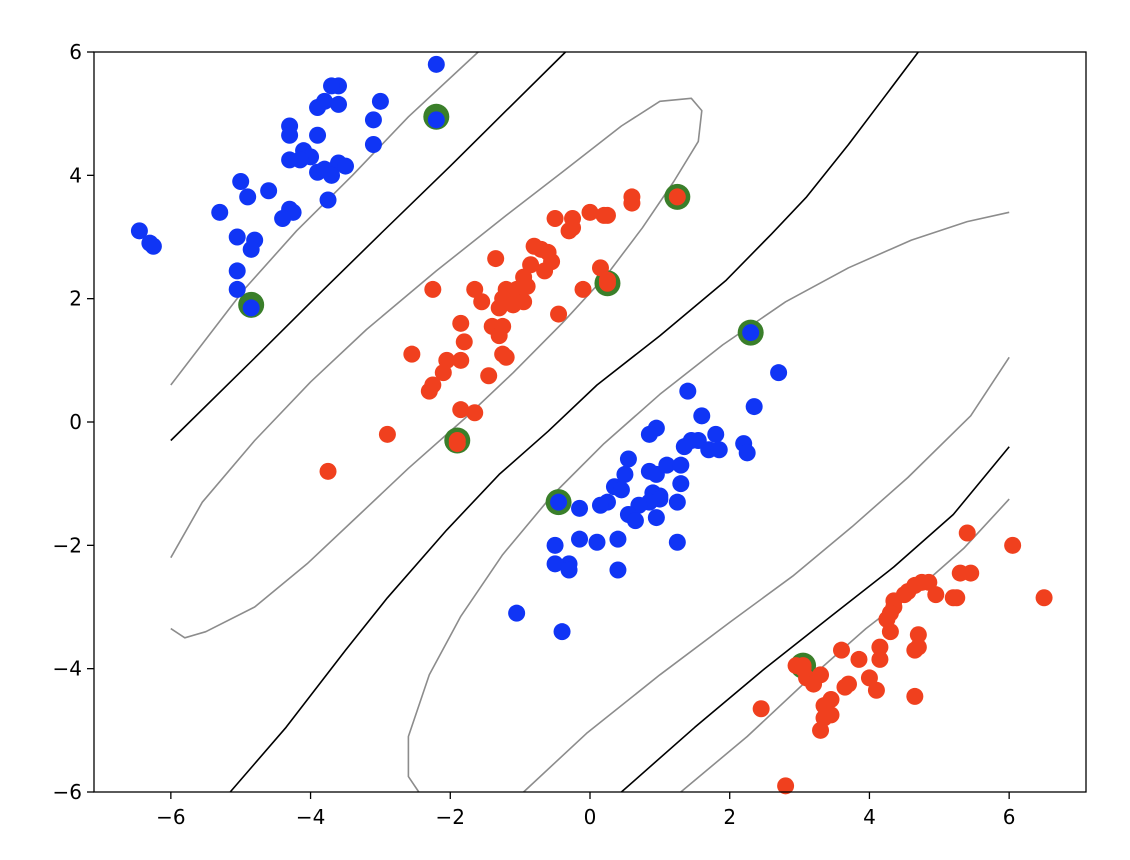  I want to click on y-tick-label: −2, so click(67, 545).